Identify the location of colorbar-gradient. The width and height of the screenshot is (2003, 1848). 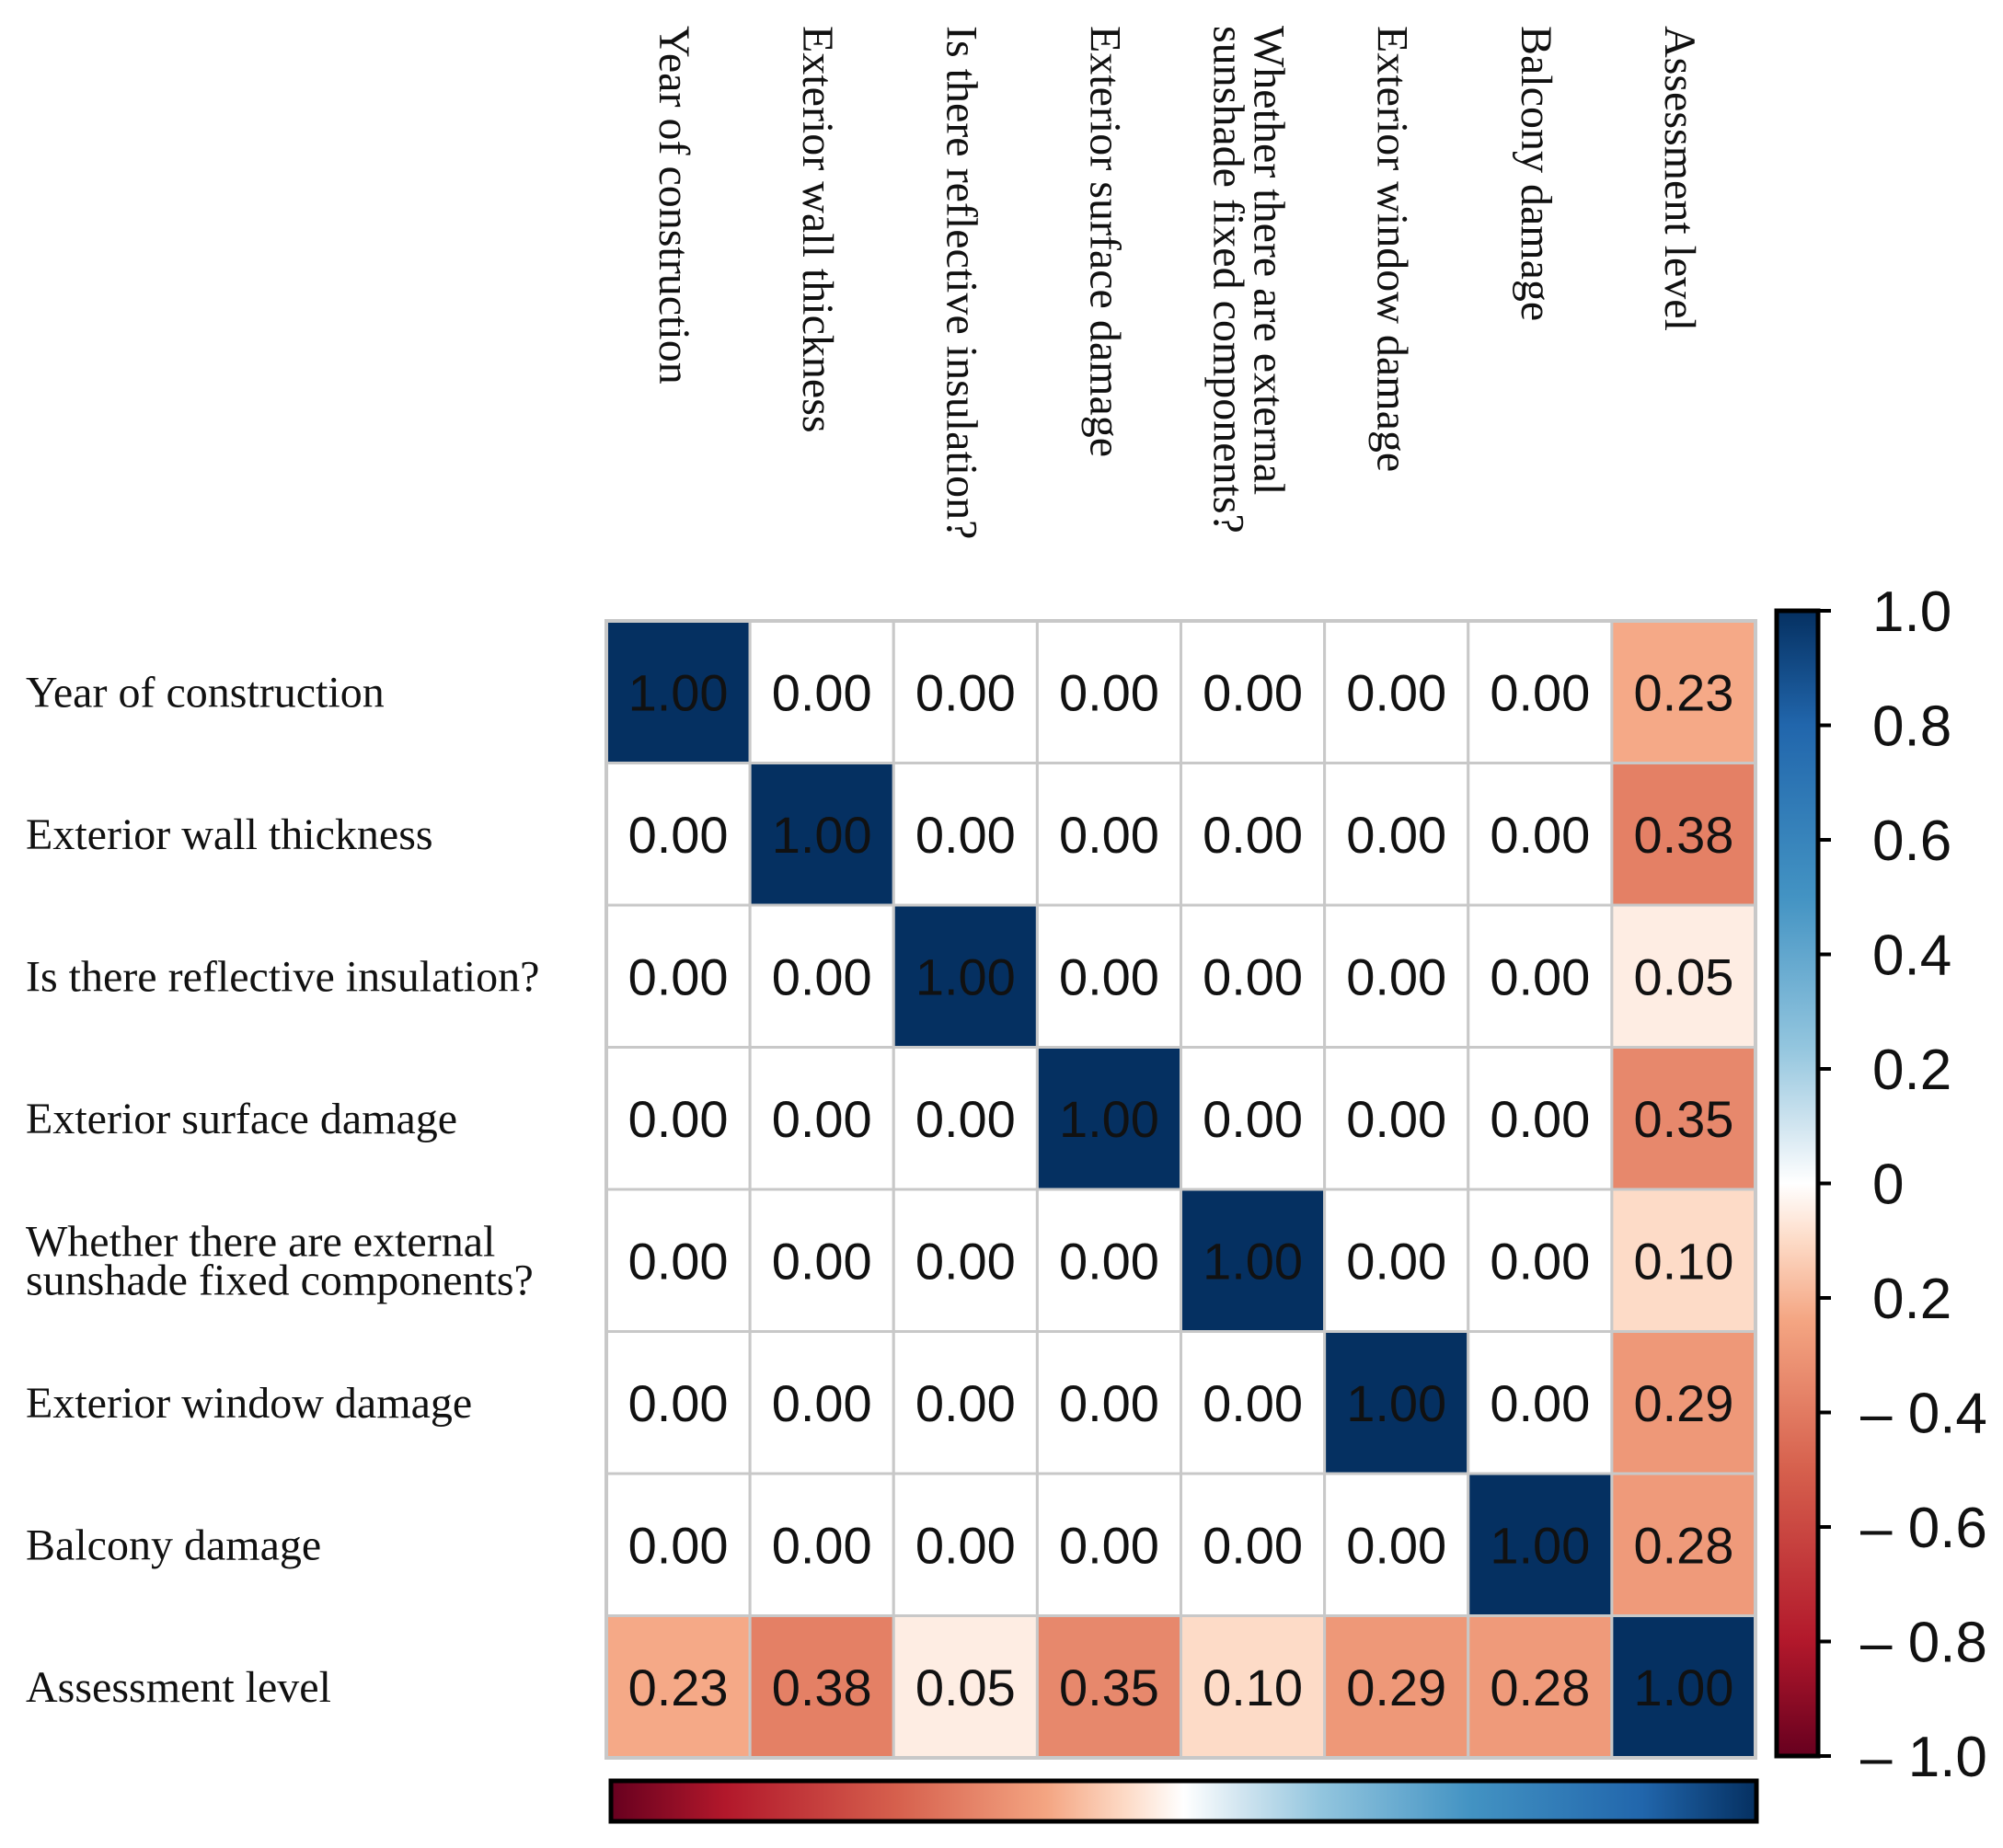
(1798, 1183).